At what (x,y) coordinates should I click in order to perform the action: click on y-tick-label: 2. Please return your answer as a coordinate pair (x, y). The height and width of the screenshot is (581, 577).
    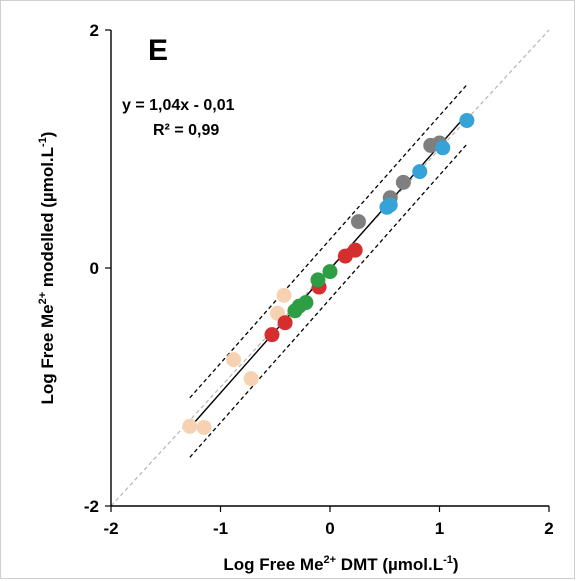
    Looking at the image, I should click on (94, 30).